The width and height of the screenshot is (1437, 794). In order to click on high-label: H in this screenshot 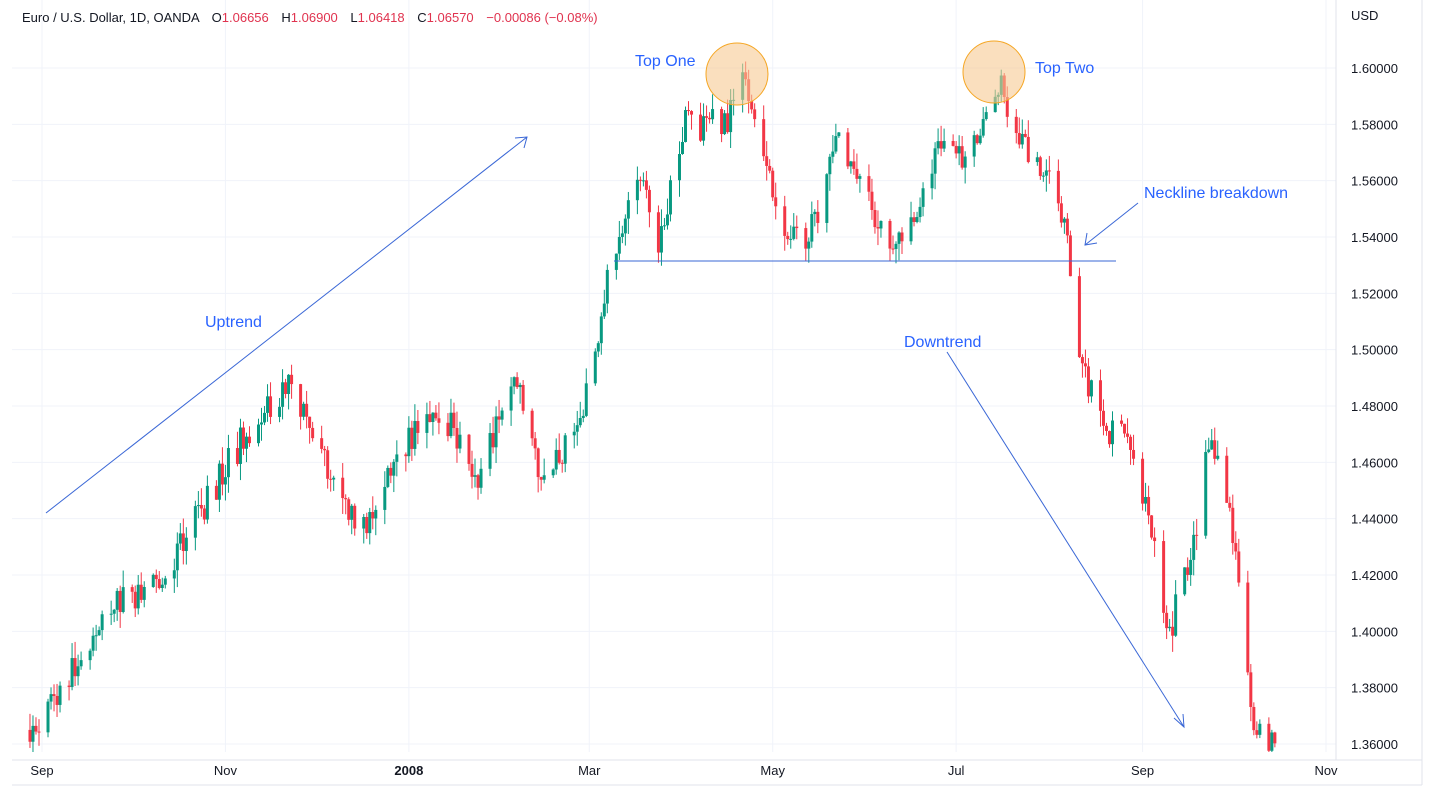, I will do `click(286, 17)`.